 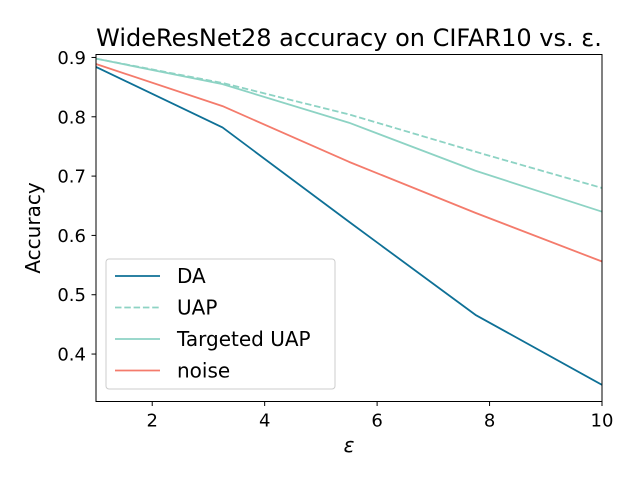 What do you see at coordinates (197, 308) in the screenshot?
I see `legend-label-uap: UAP` at bounding box center [197, 308].